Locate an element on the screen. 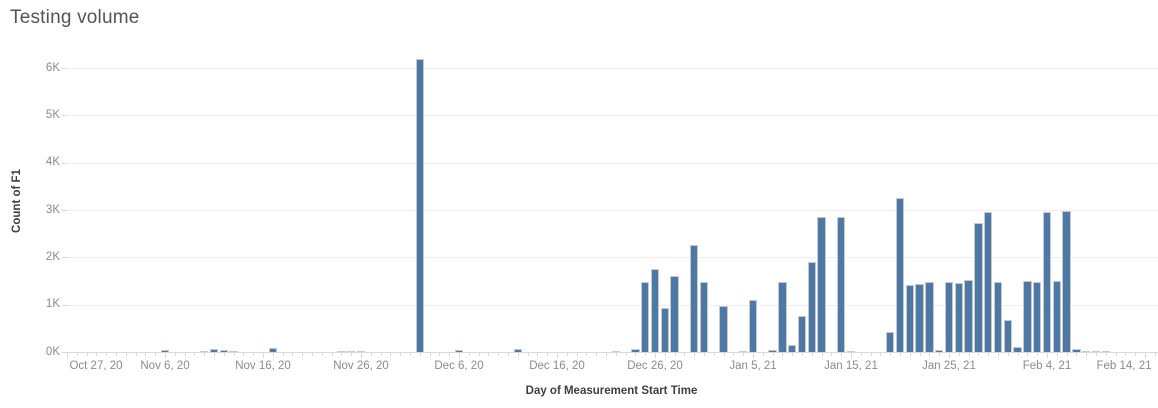  y-tick-label: 3K is located at coordinates (52, 209).